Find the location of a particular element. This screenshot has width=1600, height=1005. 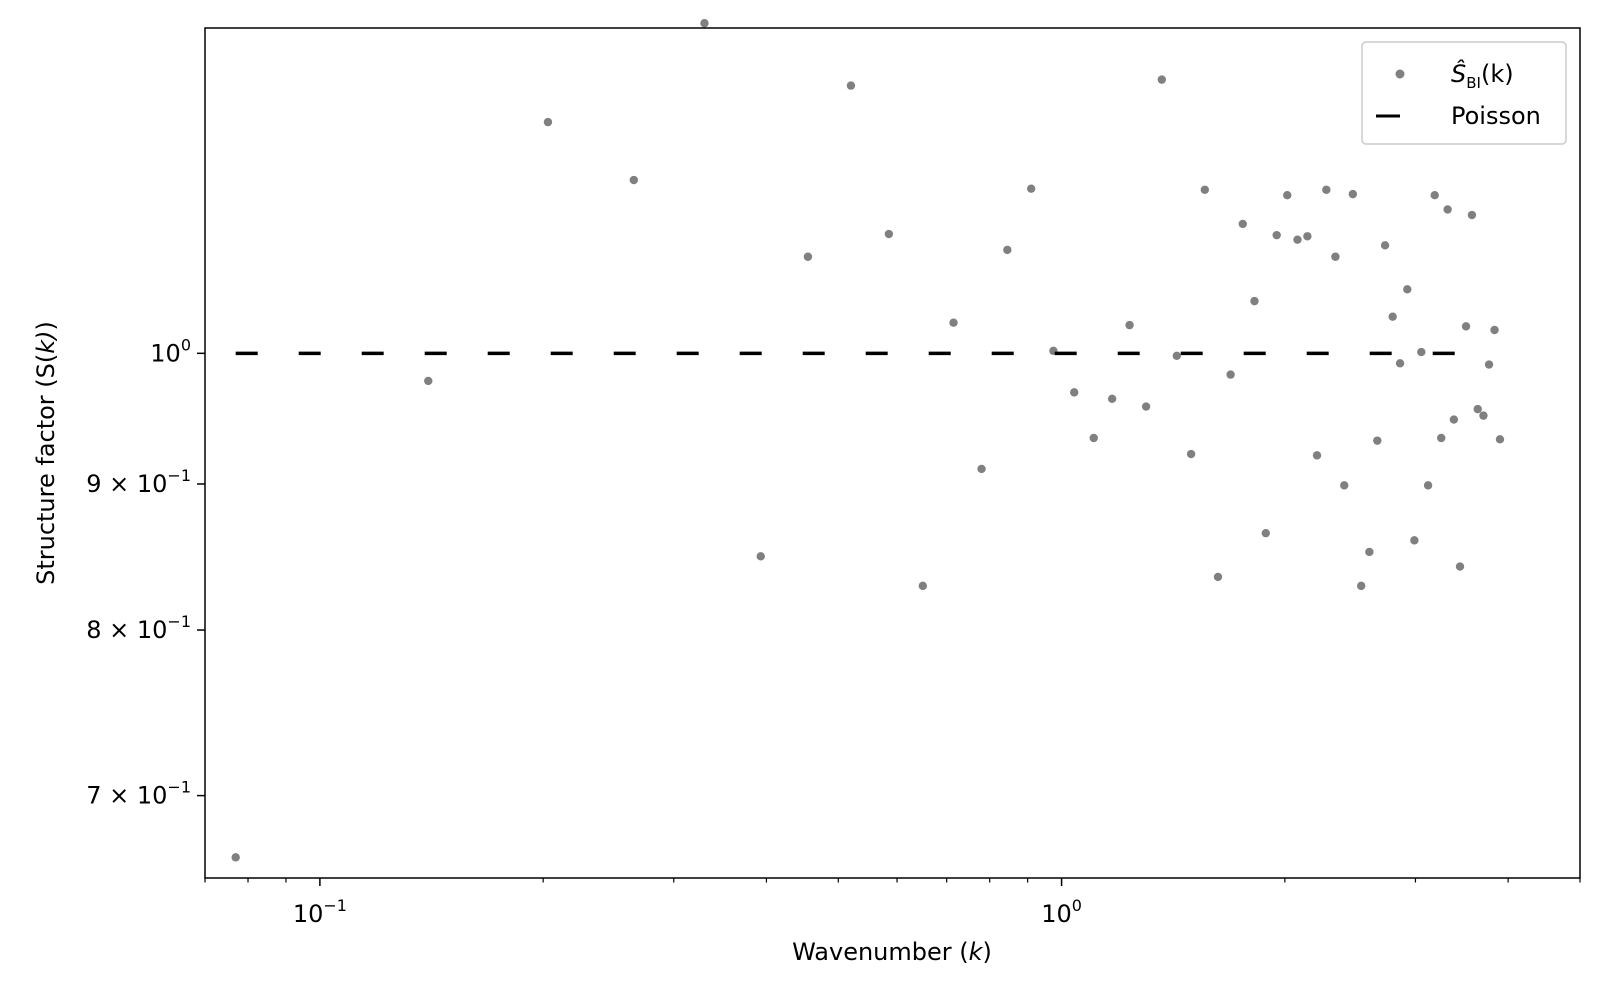

legend-box is located at coordinates (1464, 93).